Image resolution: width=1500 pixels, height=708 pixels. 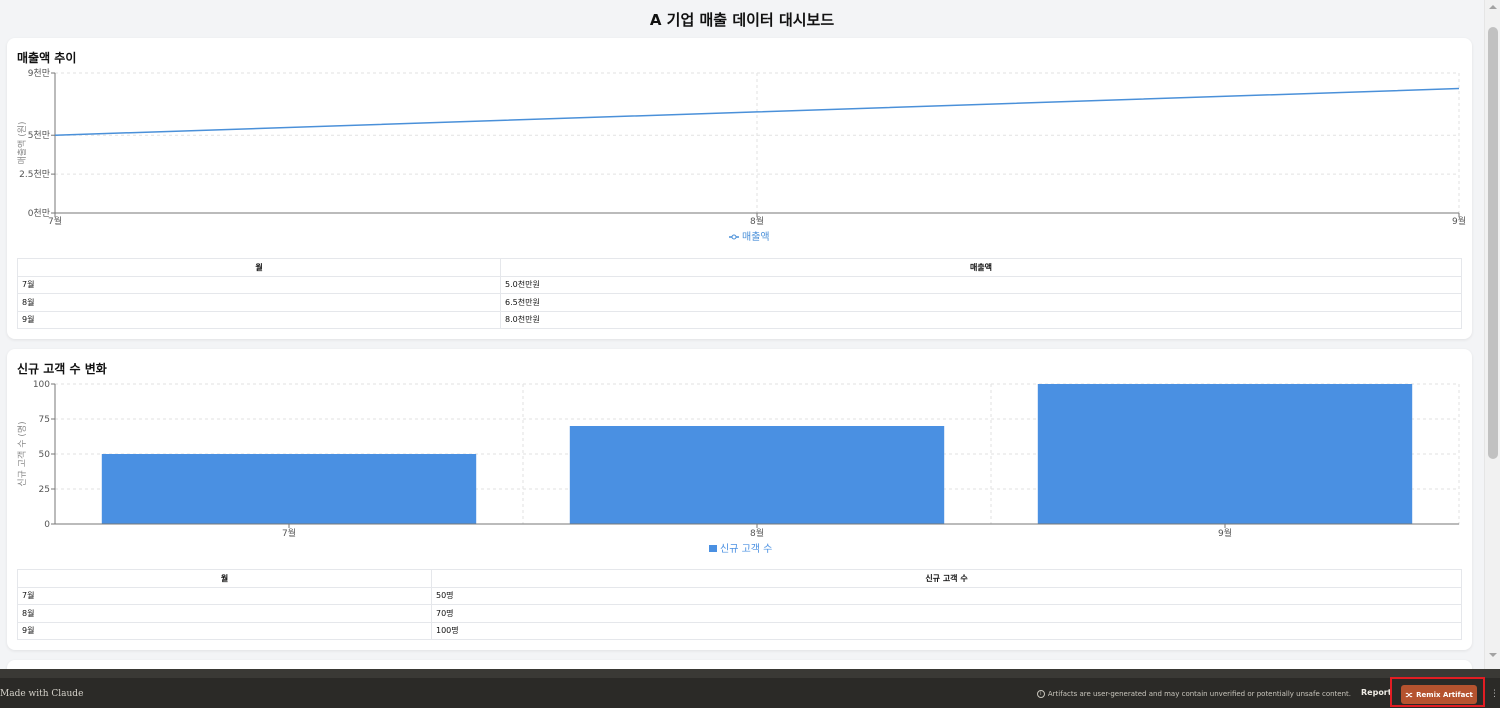 What do you see at coordinates (734, 237) in the screenshot?
I see `legend-marker-icon` at bounding box center [734, 237].